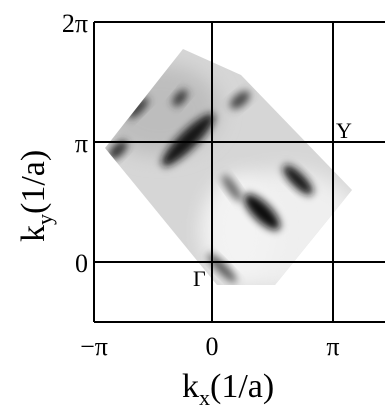 The height and width of the screenshot is (411, 385). Describe the element at coordinates (344, 130) in the screenshot. I see `y-point-label: Y` at that location.